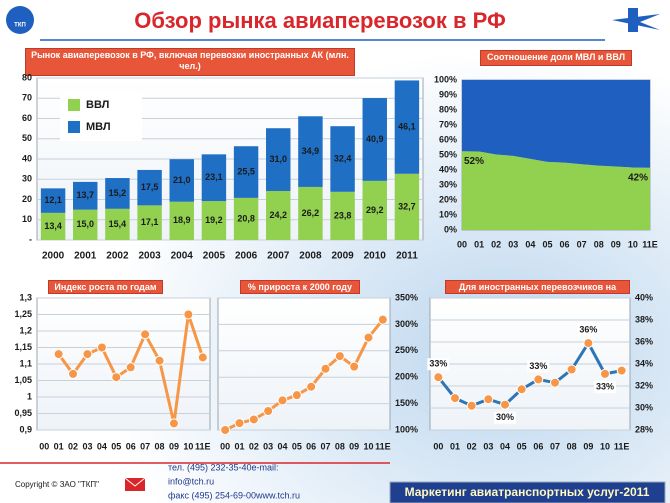 The height and width of the screenshot is (503, 670). Describe the element at coordinates (588, 330) in the screenshot. I see `label-bg` at that location.